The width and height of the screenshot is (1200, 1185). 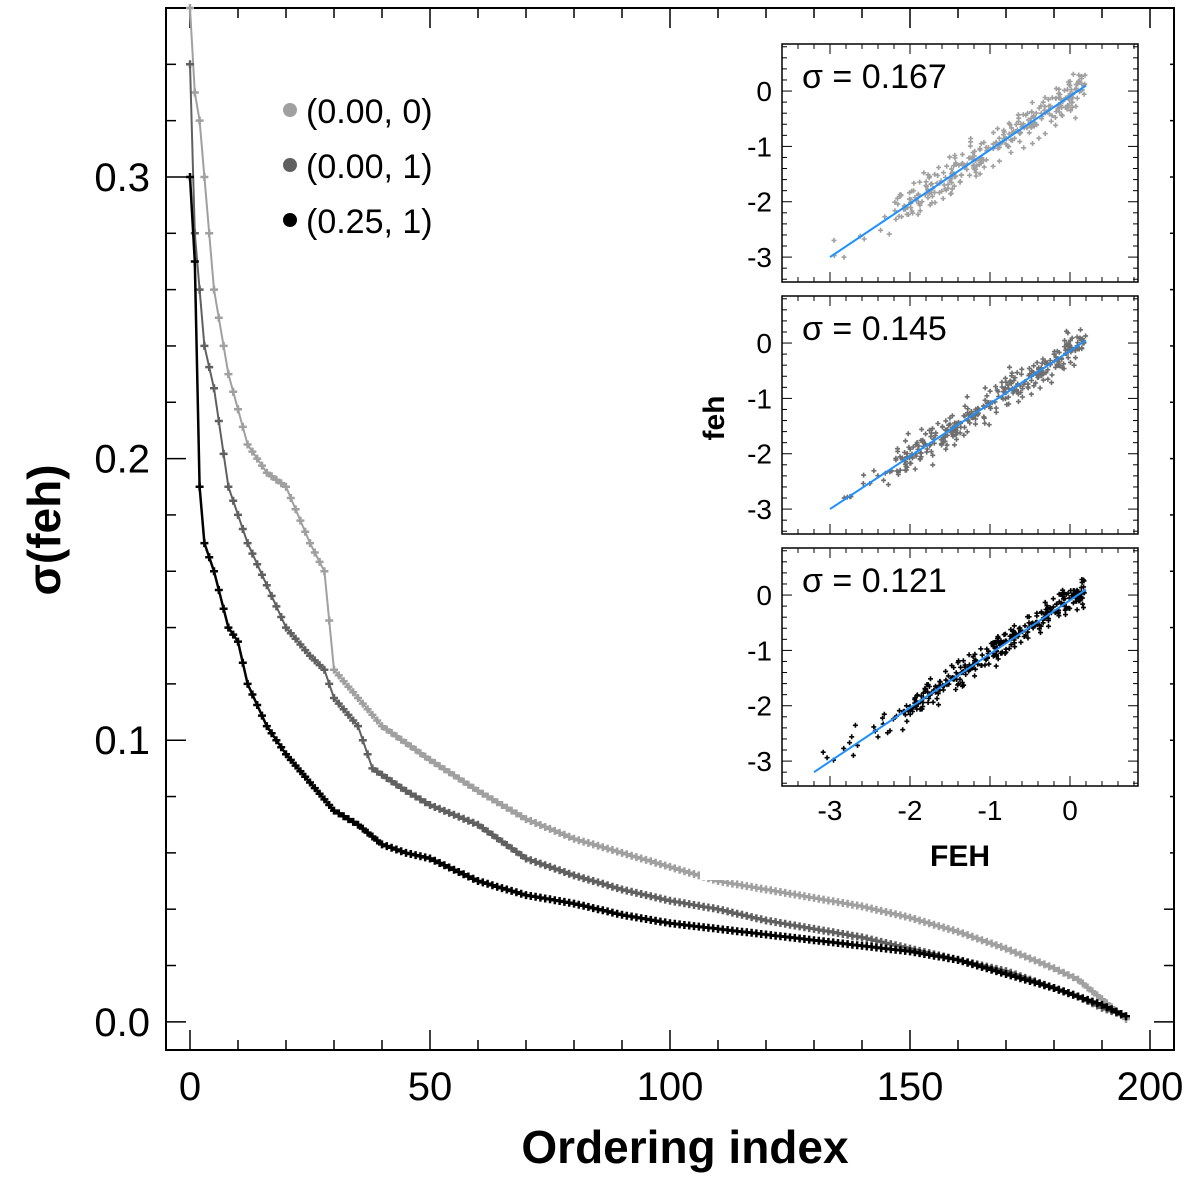 I want to click on inset-panel-bottom: 0 -1 -2 -3 -3 -2 -1 0 σ = 0.121, so click(x=943, y=686).